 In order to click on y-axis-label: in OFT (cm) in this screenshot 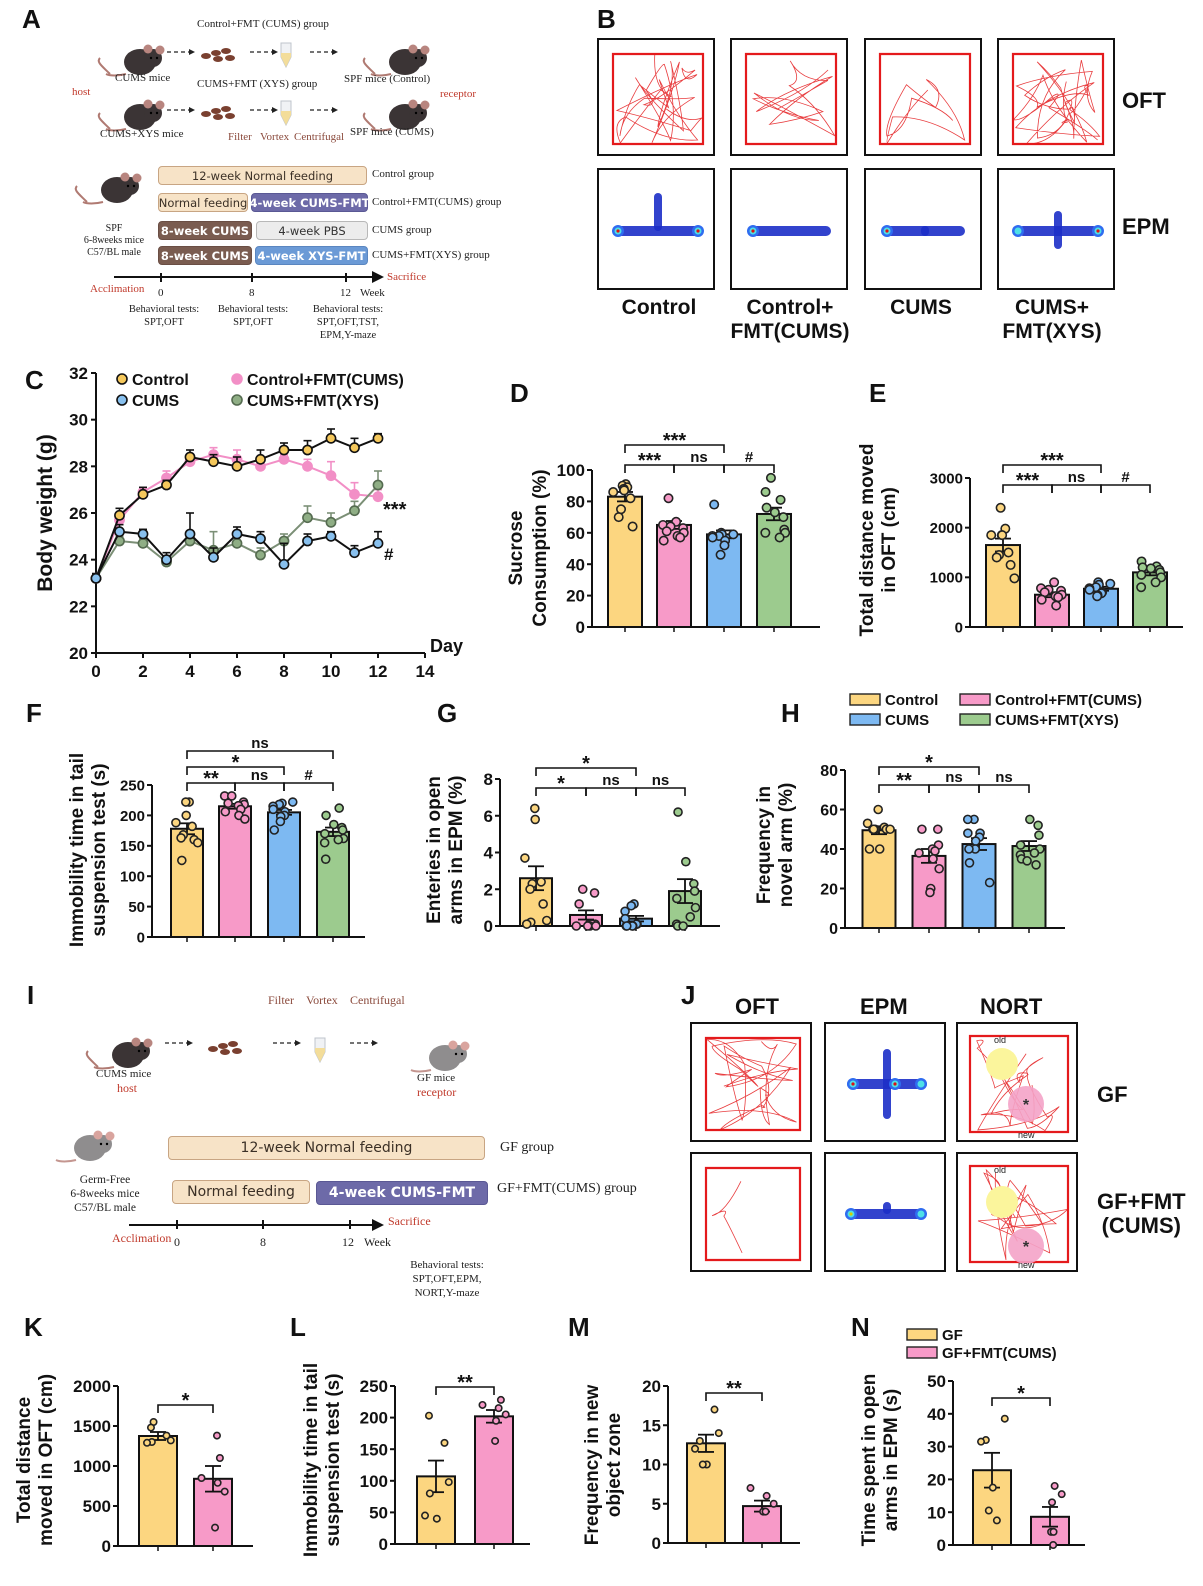, I will do `click(889, 540)`.